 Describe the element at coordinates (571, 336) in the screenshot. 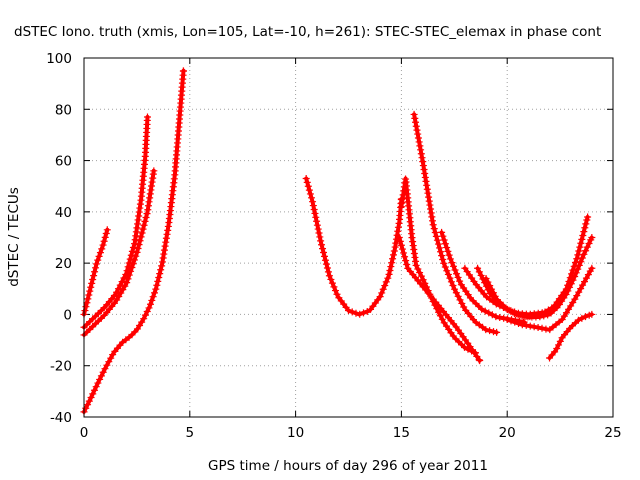

I see `series-arc14` at that location.